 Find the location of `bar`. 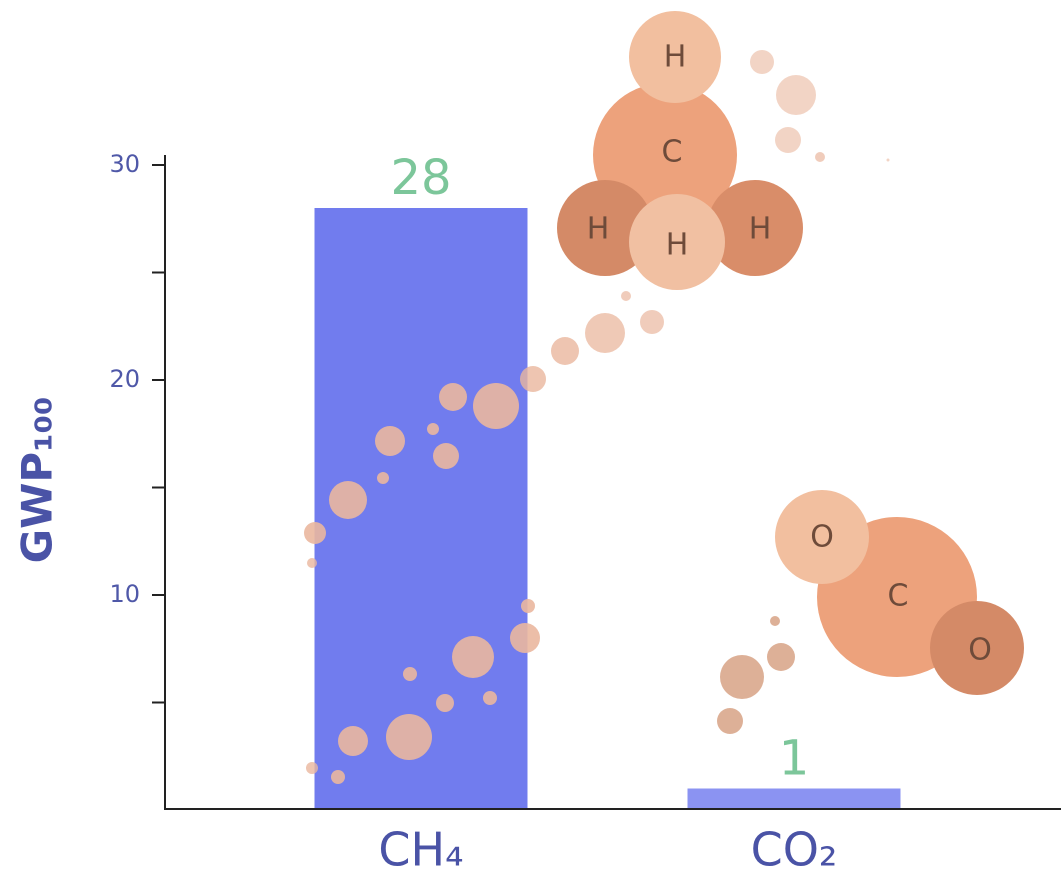

bar is located at coordinates (794, 799).